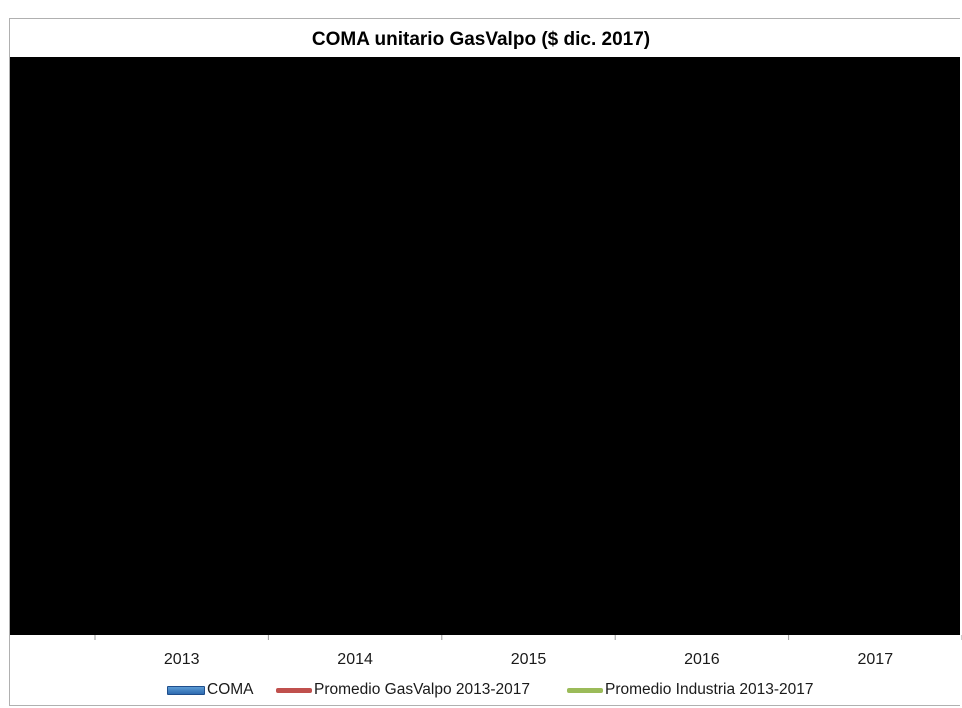 This screenshot has height=708, width=962. What do you see at coordinates (529, 659) in the screenshot?
I see `x-tick-label-2015: 2015` at bounding box center [529, 659].